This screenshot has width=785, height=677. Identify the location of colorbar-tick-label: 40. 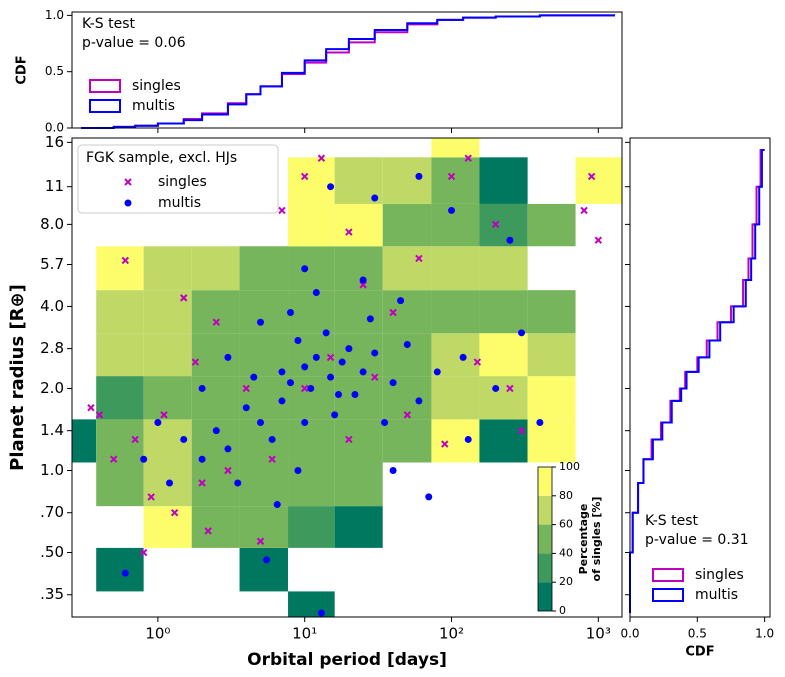
(566, 552).